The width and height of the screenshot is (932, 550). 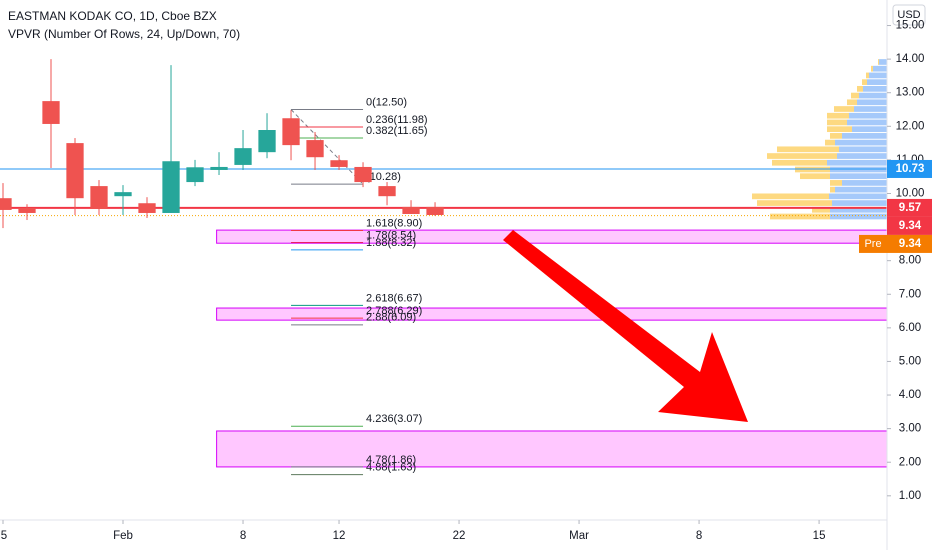 I want to click on y-tick-label: 14.00, so click(x=910, y=59).